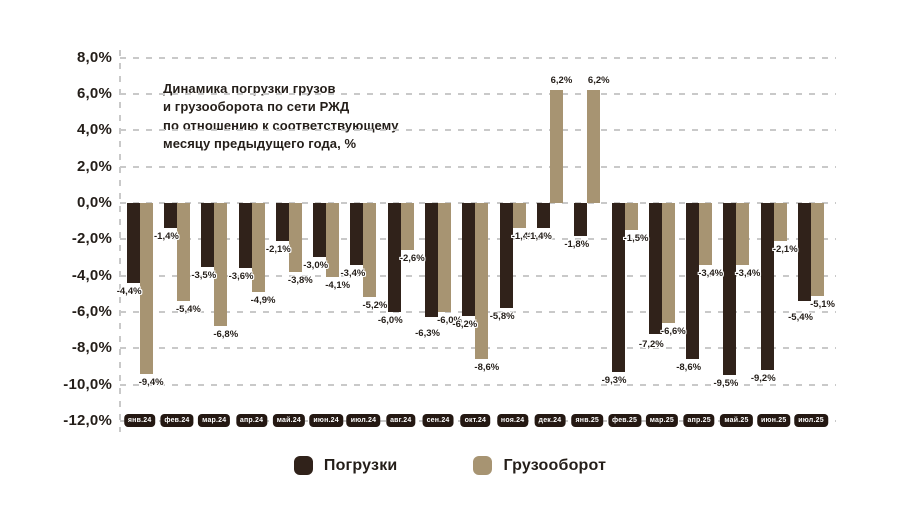 This screenshot has height=506, width=900. I want to click on x-axis-label: фев.24, so click(177, 420).